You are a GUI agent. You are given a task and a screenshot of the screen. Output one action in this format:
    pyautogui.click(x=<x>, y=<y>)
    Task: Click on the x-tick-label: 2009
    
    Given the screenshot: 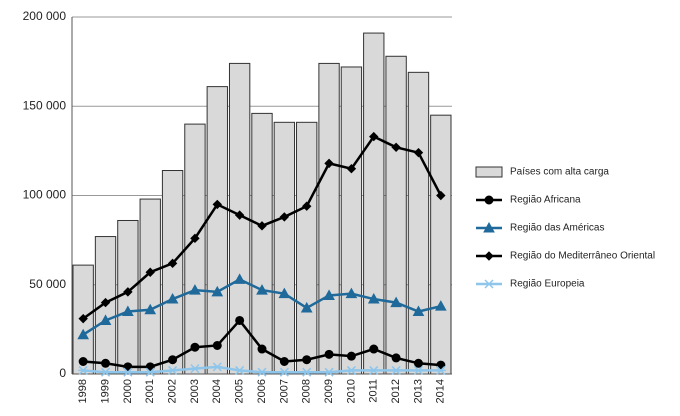 What is the action you would take?
    pyautogui.click(x=329, y=391)
    